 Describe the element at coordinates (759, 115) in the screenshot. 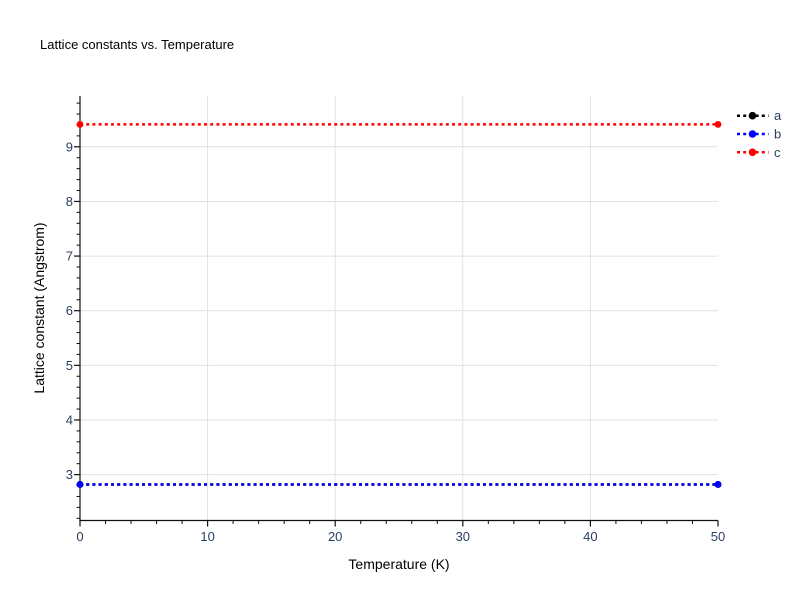

I see `legend-item-a: a` at that location.